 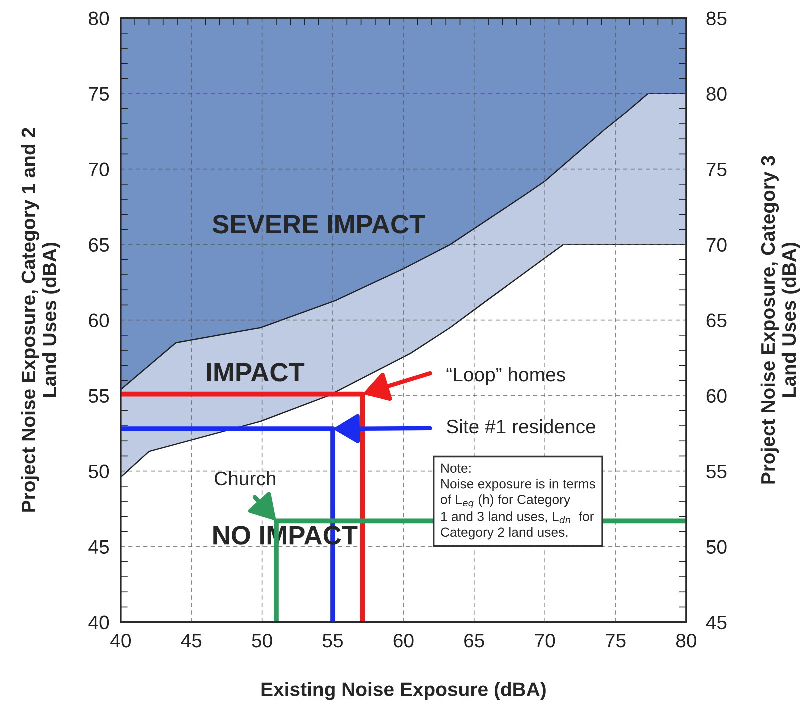 I want to click on x-tick-label: 80, so click(x=686, y=641).